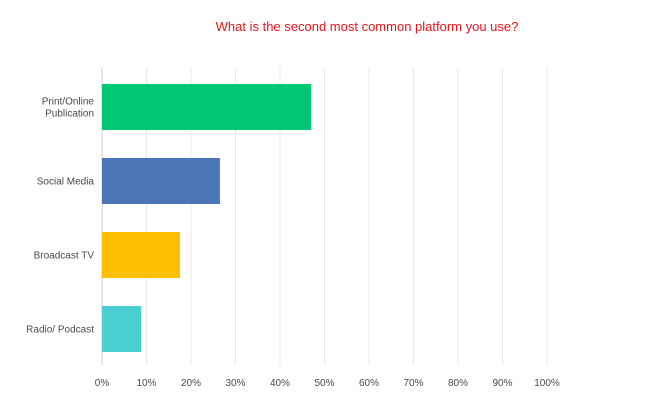 This screenshot has width=650, height=412. I want to click on tick-label-70: 70%, so click(413, 383).